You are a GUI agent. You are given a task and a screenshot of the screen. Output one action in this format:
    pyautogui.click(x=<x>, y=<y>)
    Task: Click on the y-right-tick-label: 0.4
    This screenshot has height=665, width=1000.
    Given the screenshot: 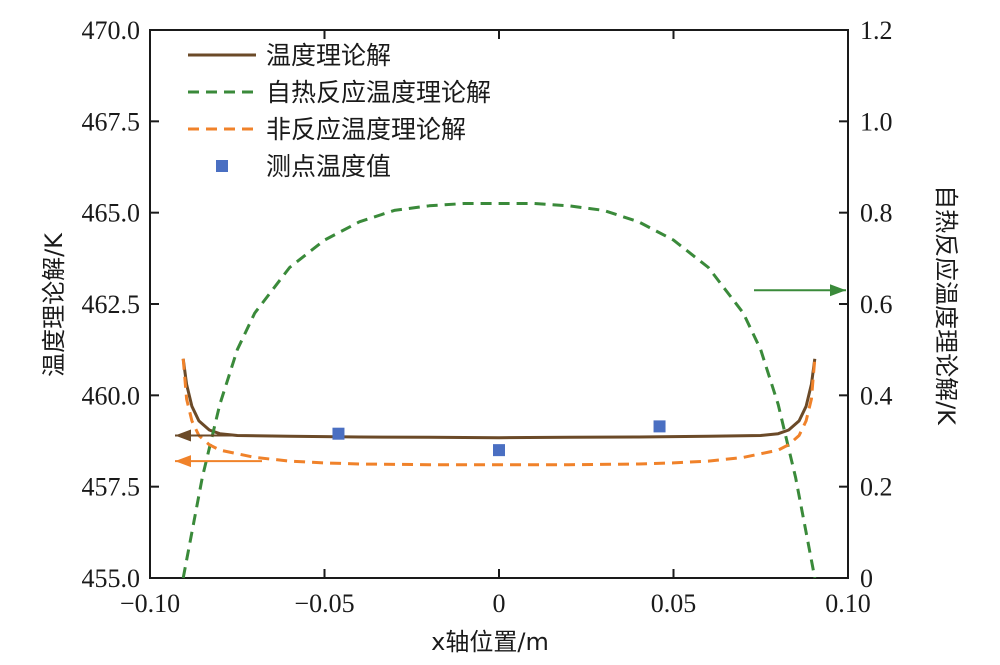 What is the action you would take?
    pyautogui.click(x=876, y=395)
    